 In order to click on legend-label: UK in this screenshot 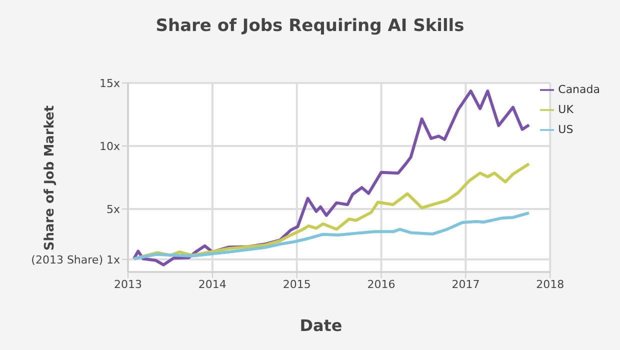, I will do `click(566, 109)`.